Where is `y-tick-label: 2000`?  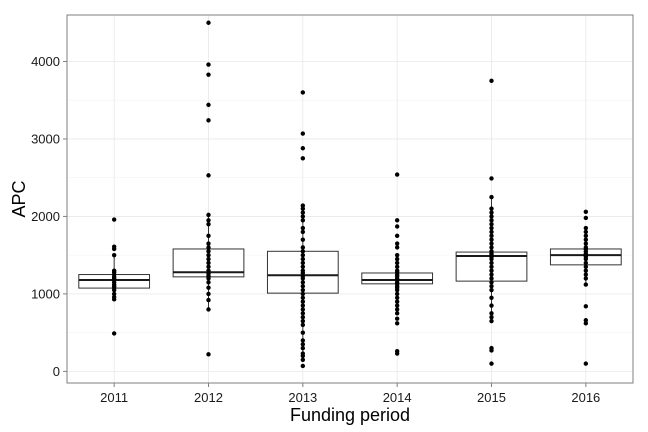 y-tick-label: 2000 is located at coordinates (45, 216).